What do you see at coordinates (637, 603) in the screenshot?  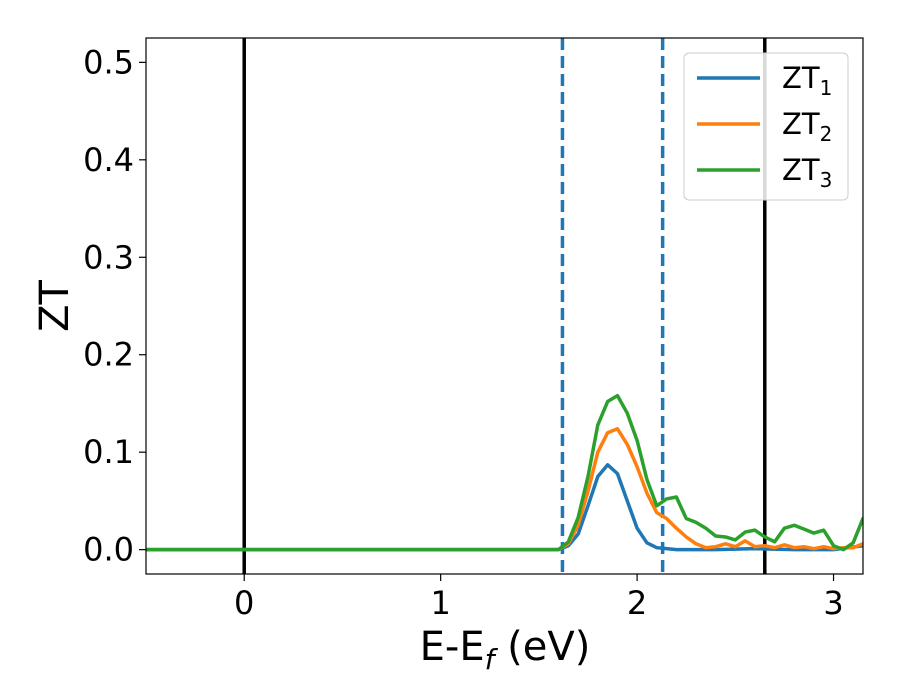 I see `x-tick-label: 2` at bounding box center [637, 603].